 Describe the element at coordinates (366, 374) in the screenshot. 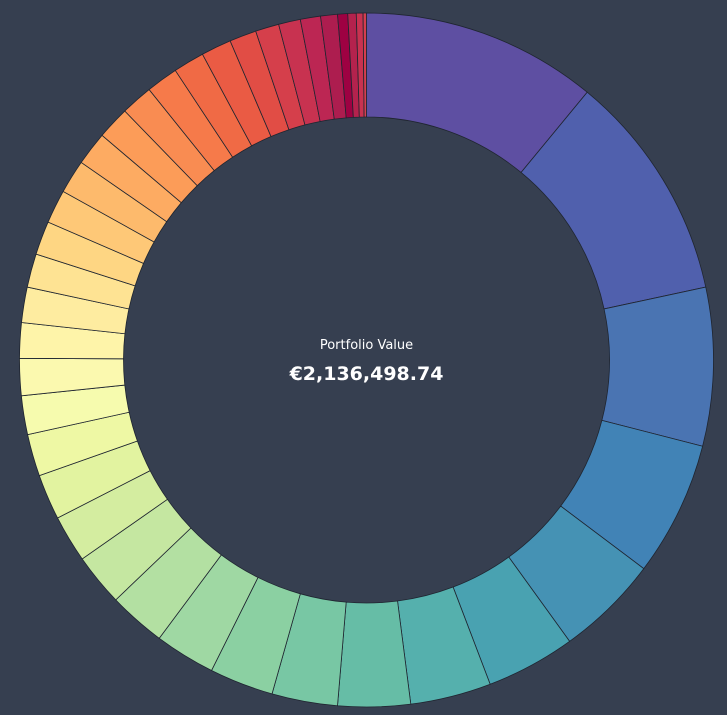

I see `portfolio-value-amount: €2,136,498.74` at that location.